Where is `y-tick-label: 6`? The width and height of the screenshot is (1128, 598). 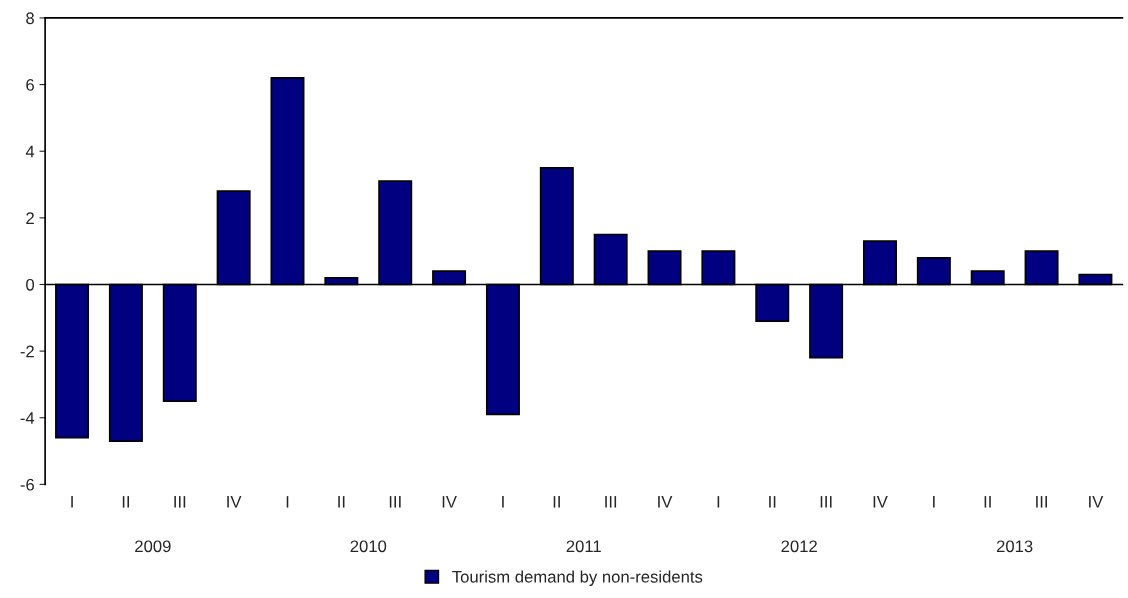 y-tick-label: 6 is located at coordinates (30, 84).